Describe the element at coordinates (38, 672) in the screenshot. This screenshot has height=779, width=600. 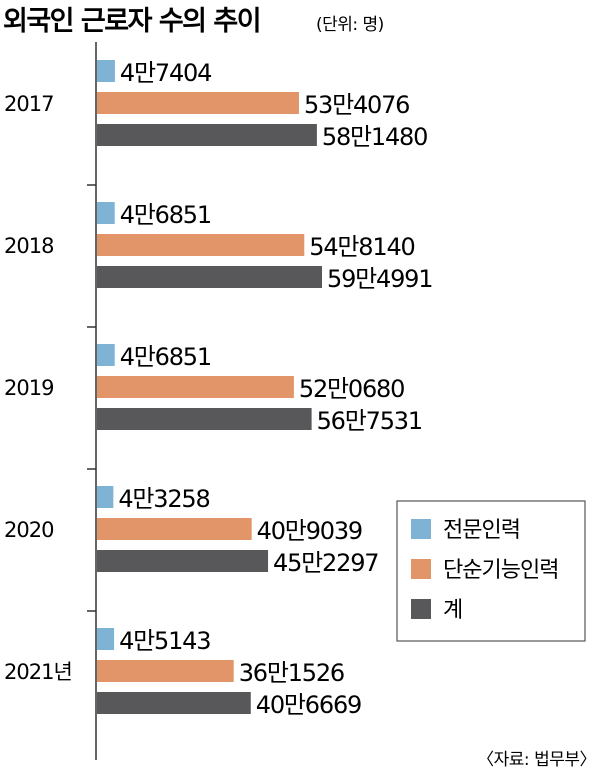
I see `year-label: 2021년` at that location.